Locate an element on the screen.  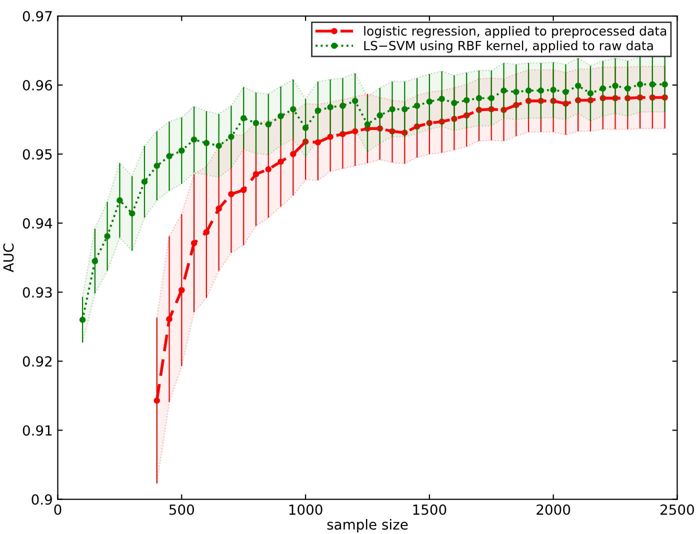
legend-label: LS−SVM using RBF kernel, applied to raw data is located at coordinates (508, 46).